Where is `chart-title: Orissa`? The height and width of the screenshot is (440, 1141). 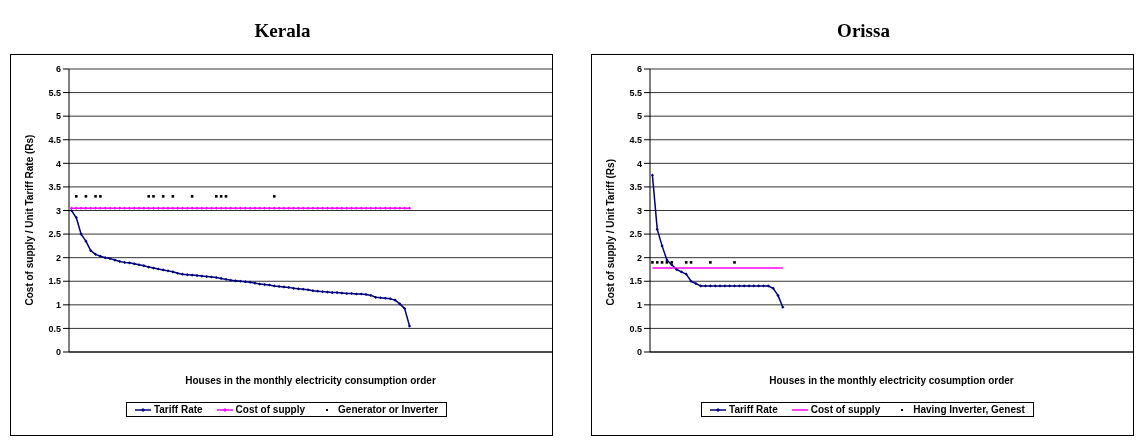
chart-title: Orissa is located at coordinates (863, 31).